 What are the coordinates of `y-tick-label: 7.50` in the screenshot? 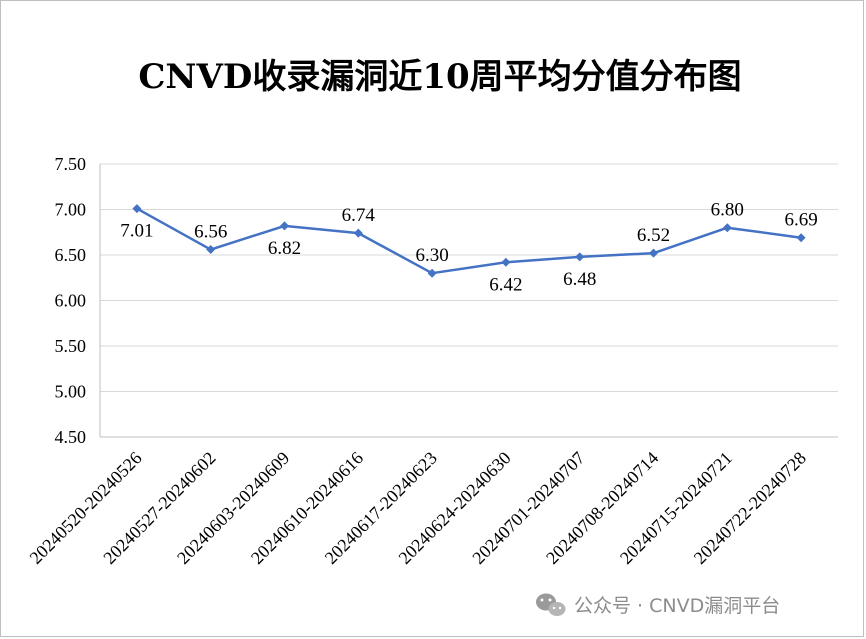 It's located at (71, 164).